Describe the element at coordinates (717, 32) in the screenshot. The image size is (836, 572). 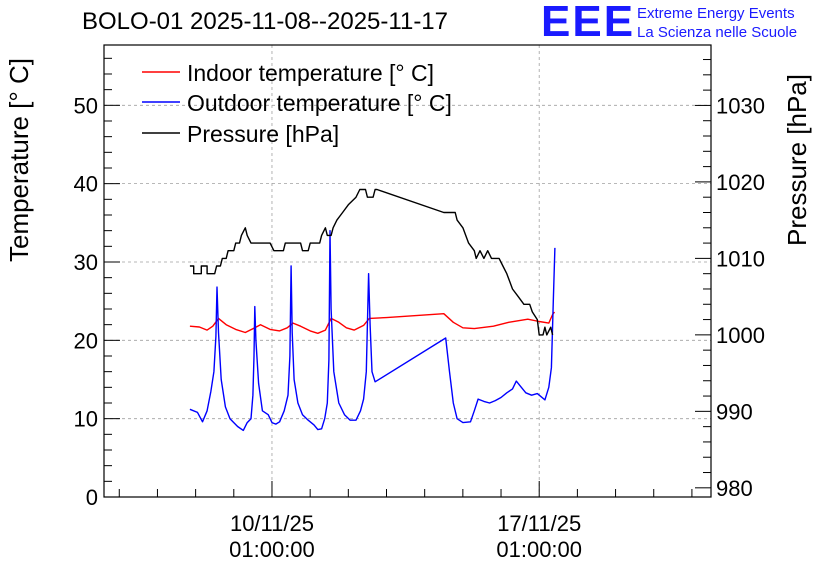
I see `brand-line-2: La Scienza nelle Scuole` at that location.